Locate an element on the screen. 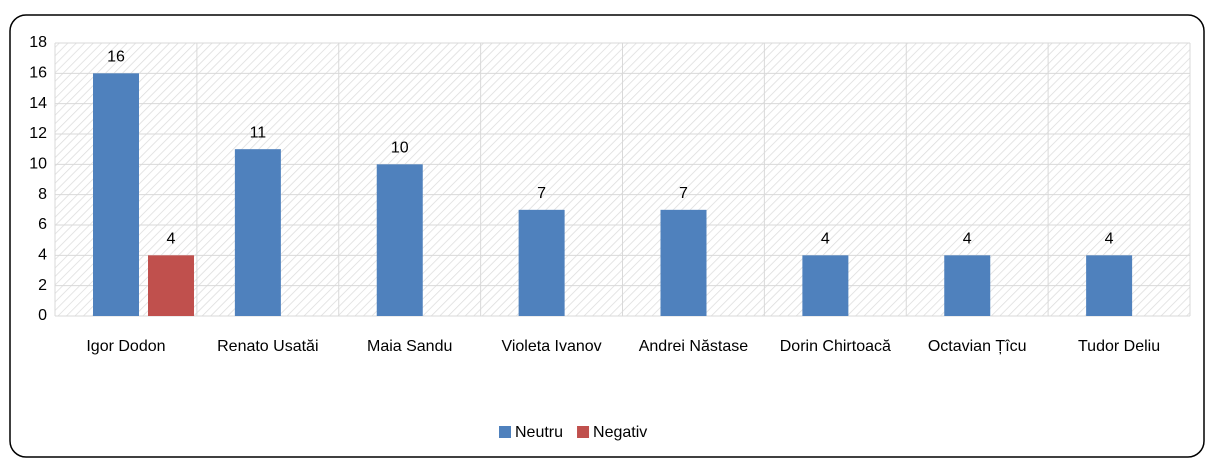 This screenshot has width=1209, height=462. legend-label: Neutru is located at coordinates (539, 432).